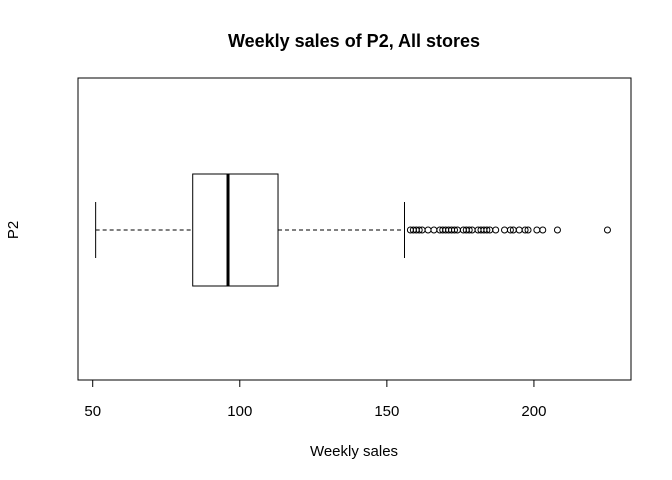  Describe the element at coordinates (354, 41) in the screenshot. I see `chart-title: Weekly sales of P2, All stores` at that location.